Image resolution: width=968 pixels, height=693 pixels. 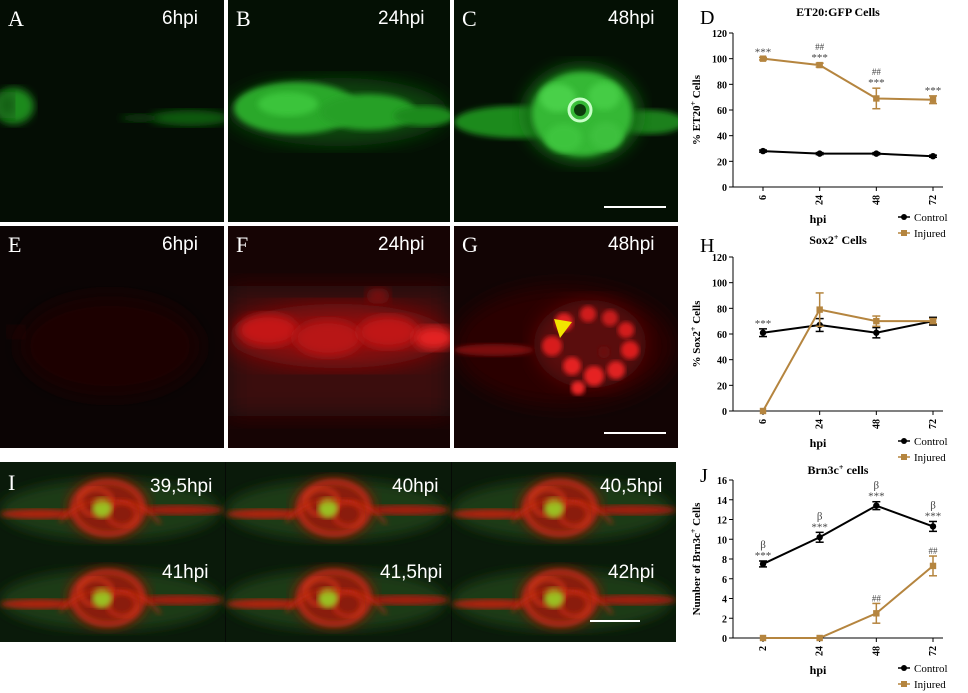 I want to click on y-tick-label: 2, so click(x=724, y=619).